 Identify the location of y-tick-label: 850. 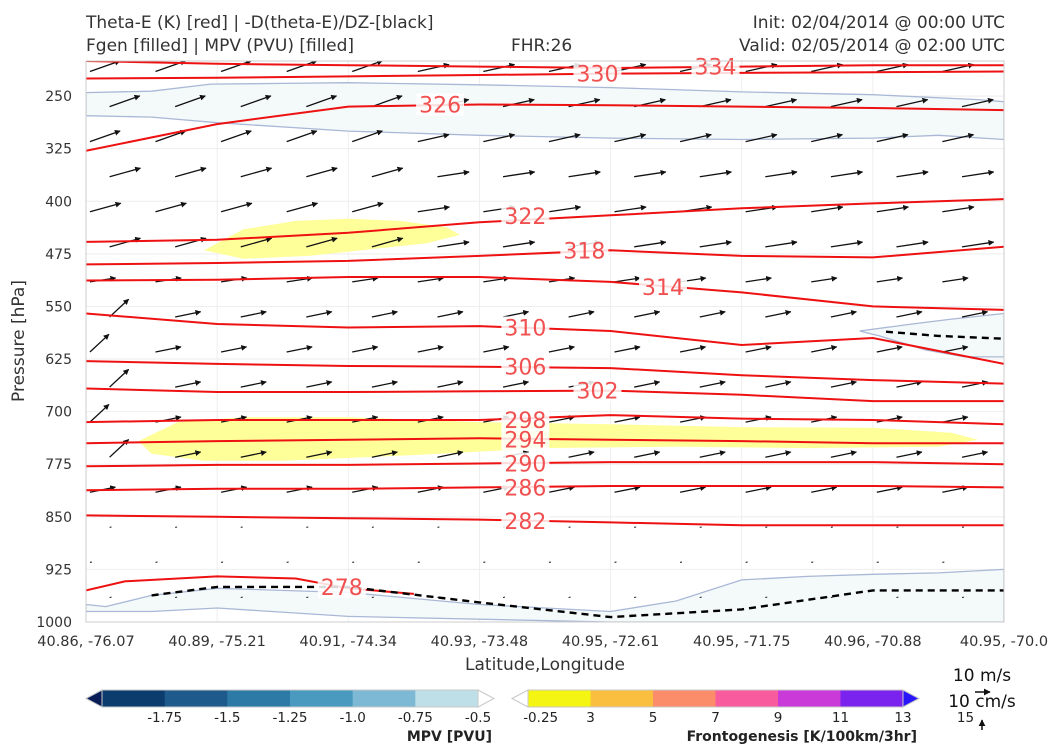
(58, 518).